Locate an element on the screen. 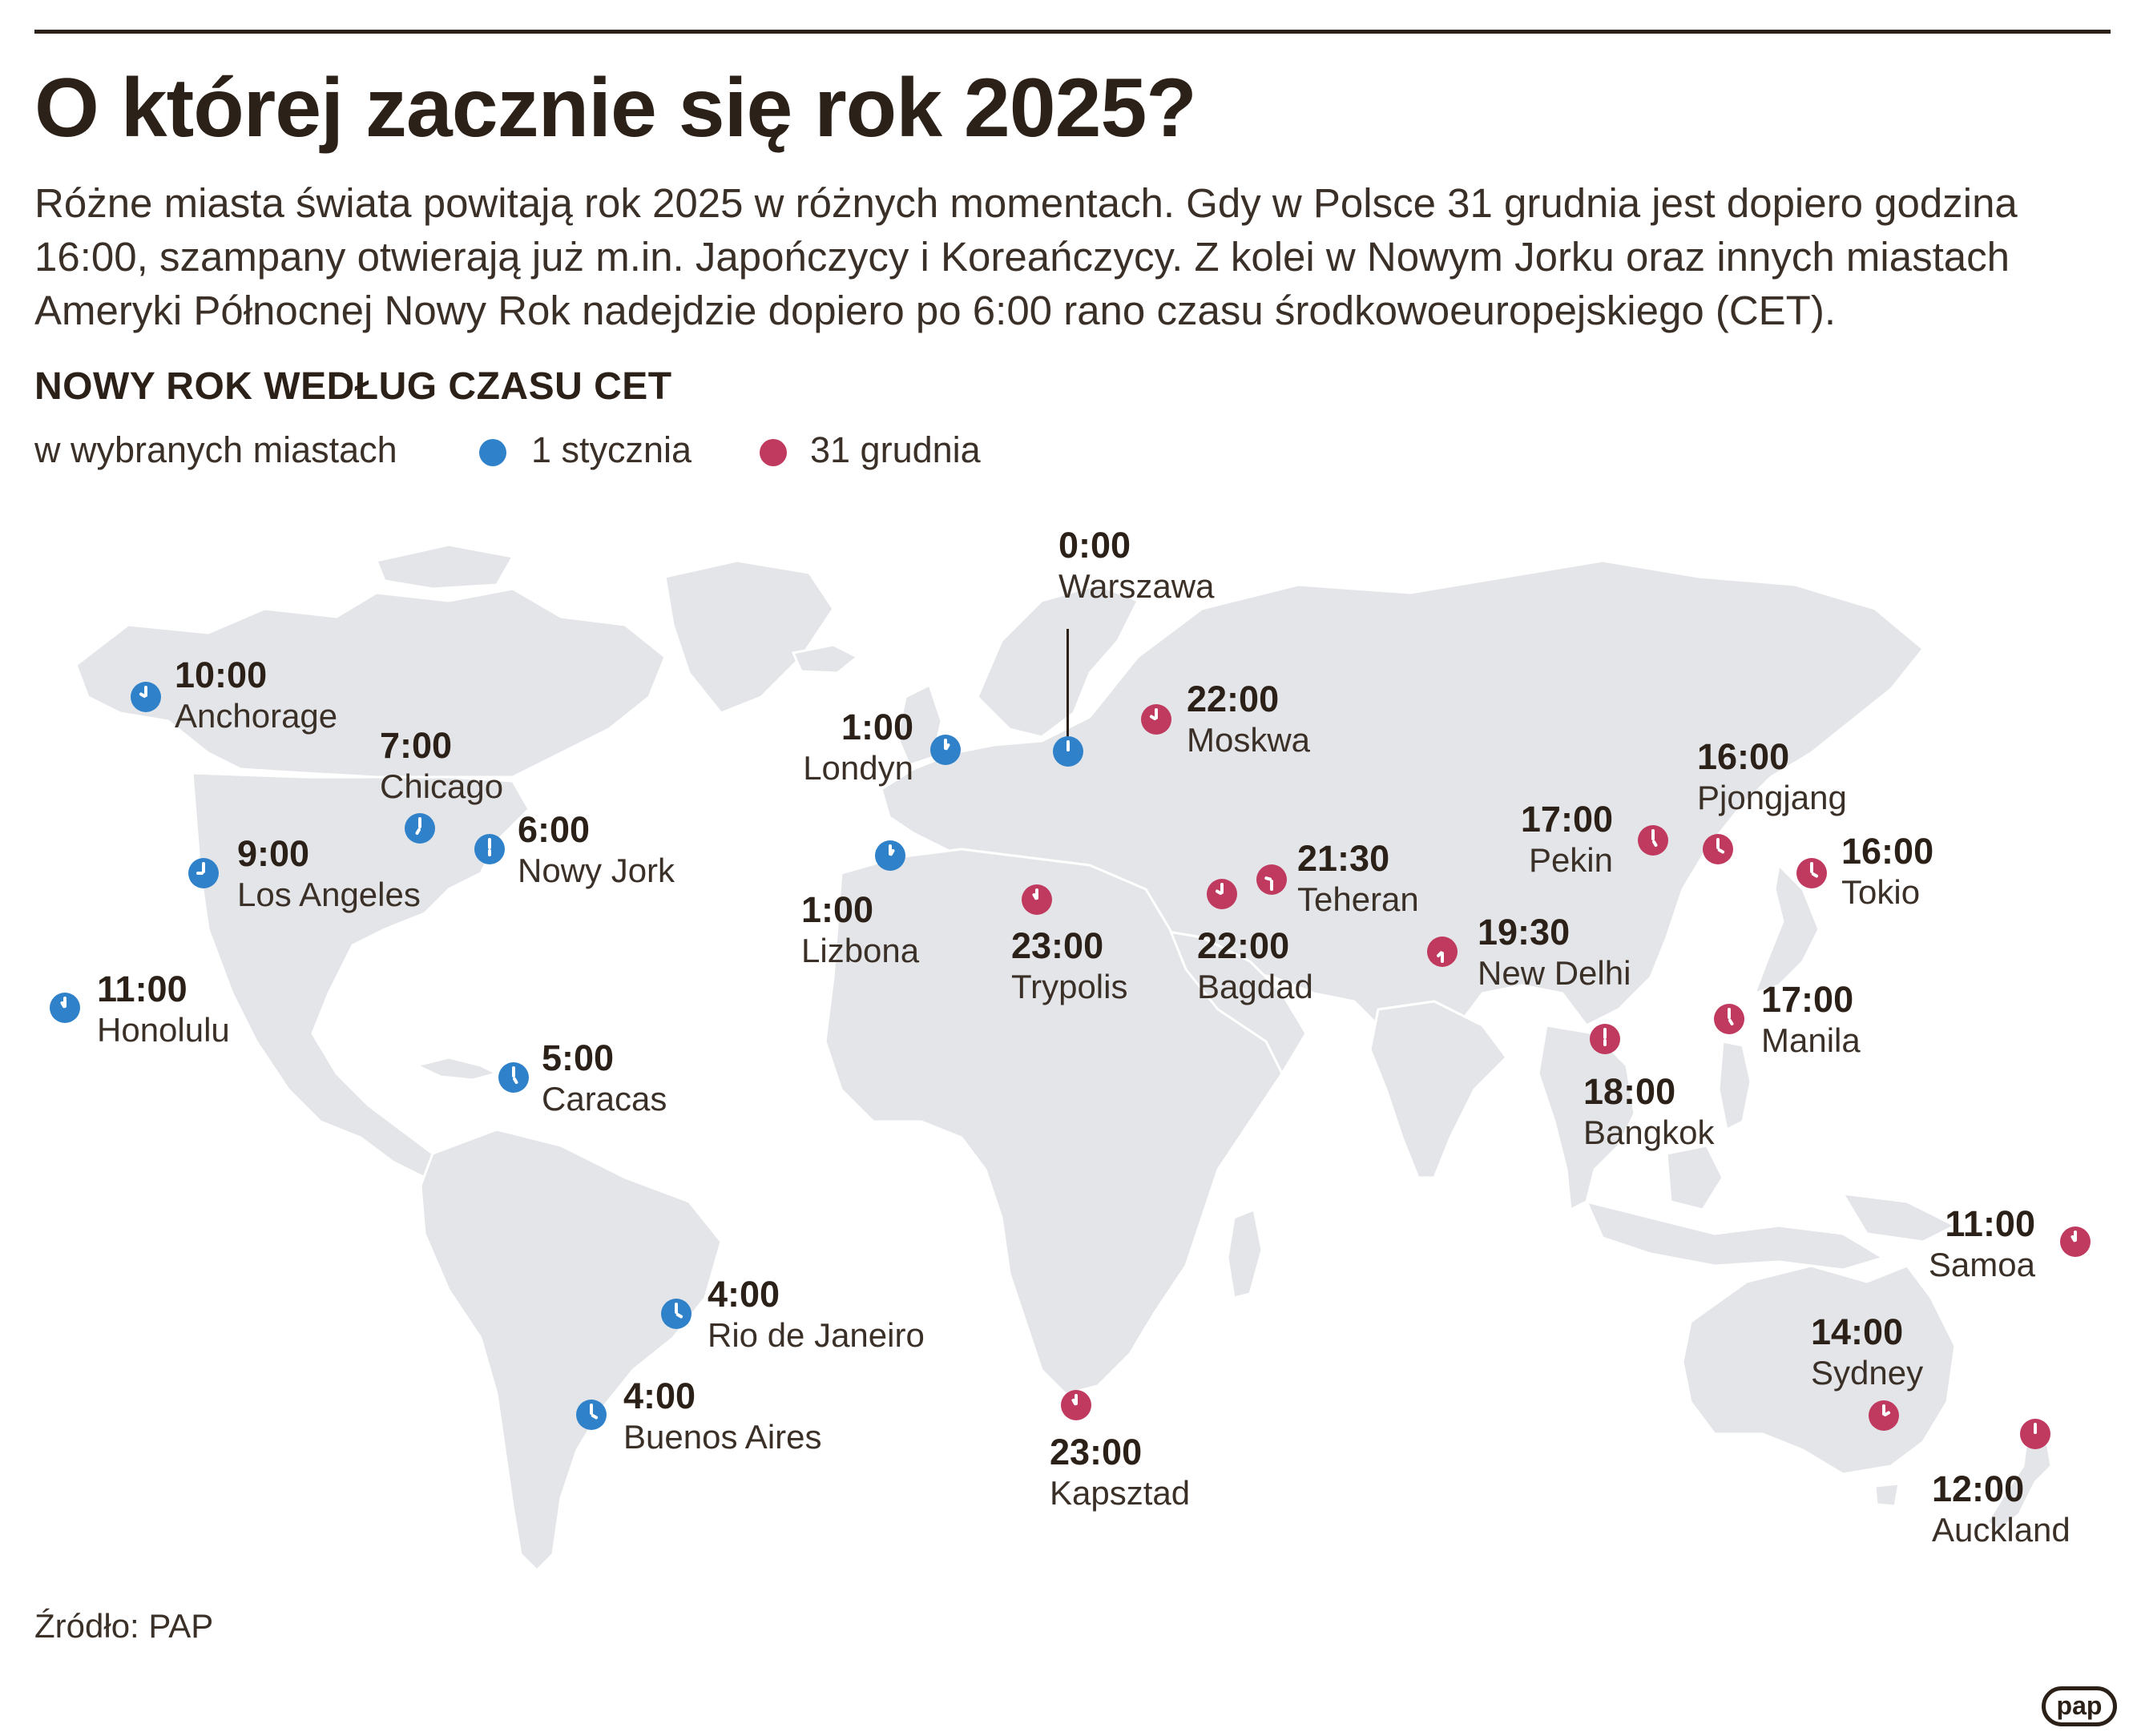 The height and width of the screenshot is (1736, 2137). tokio-label: 16:00 Tokio is located at coordinates (1887, 871).